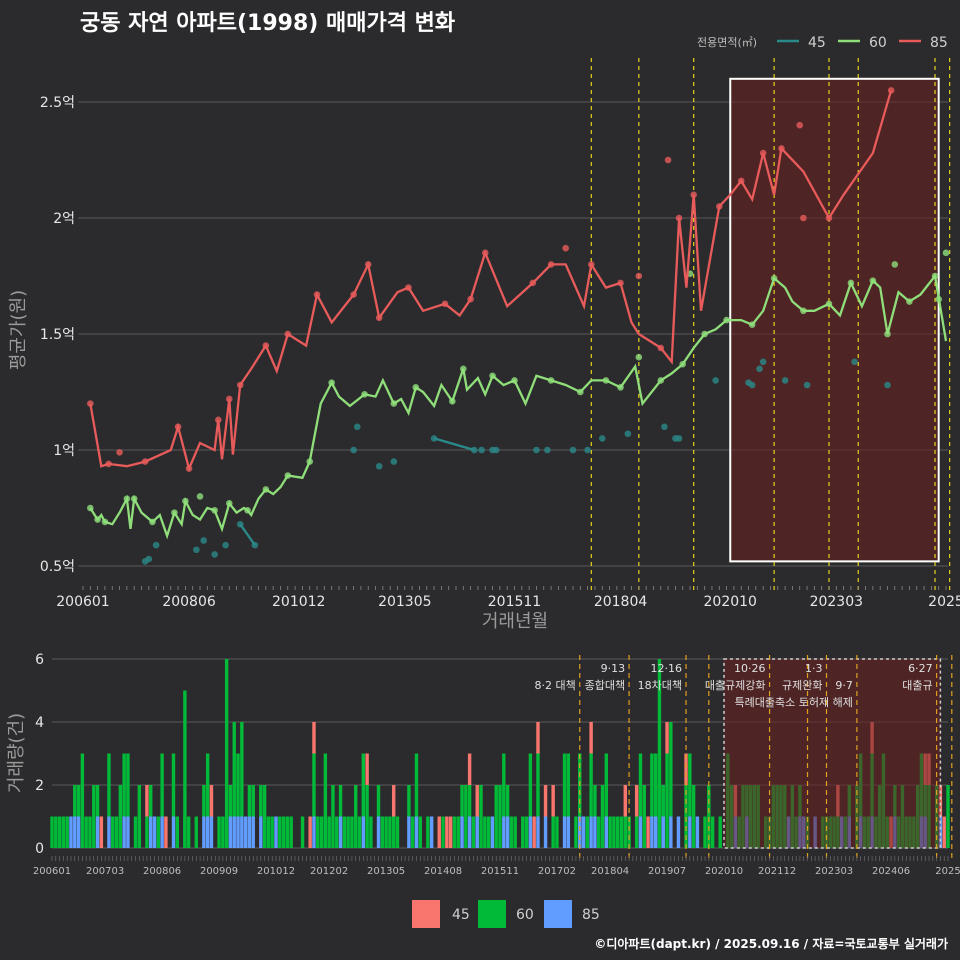 This screenshot has height=960, width=960. I want to click on bottom-legend: 45 60 85, so click(506, 914).